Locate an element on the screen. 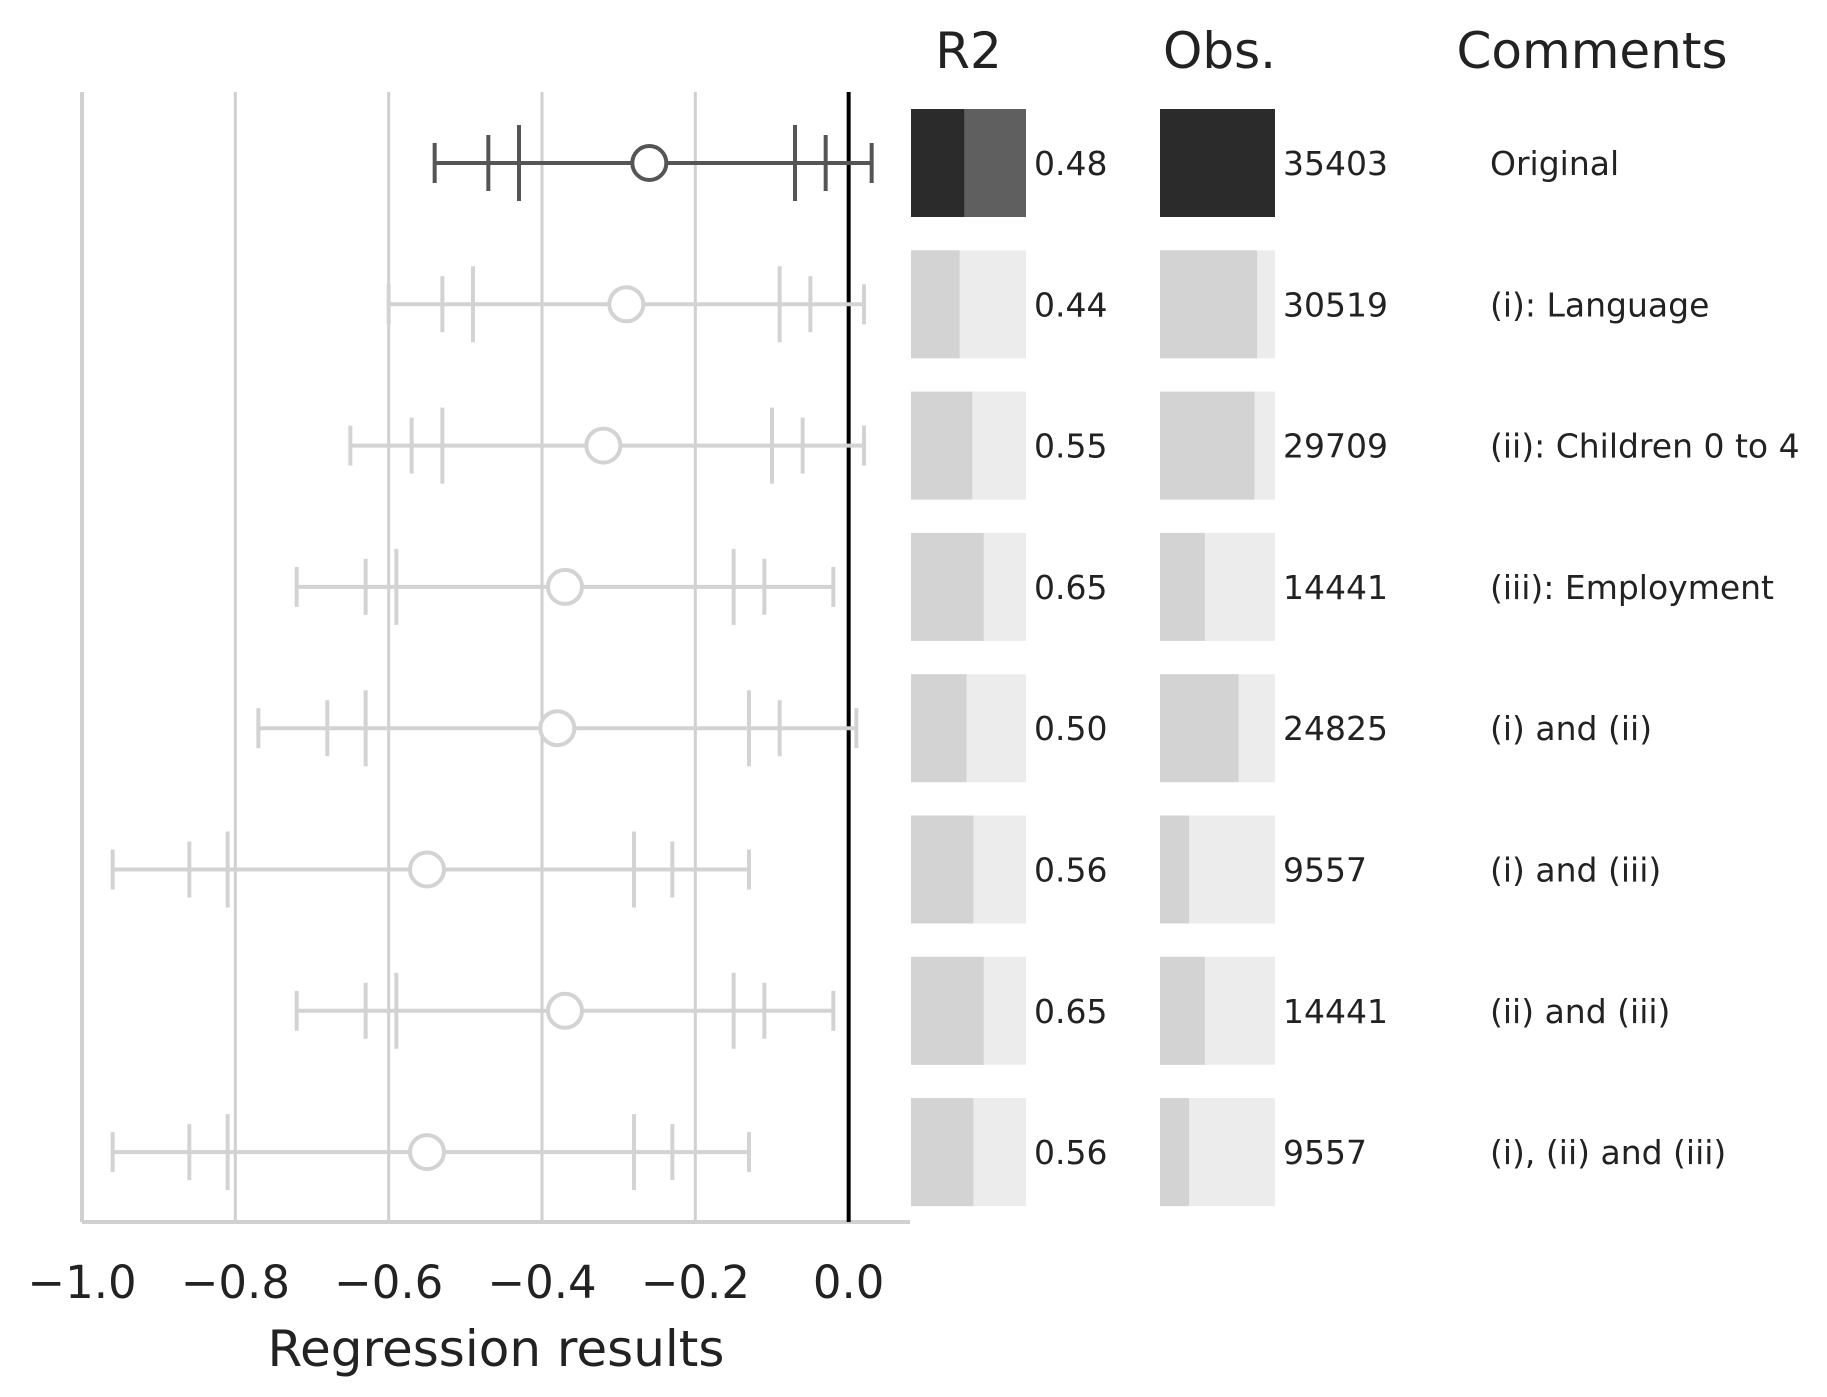 Image resolution: width=1827 pixels, height=1397 pixels. row-7: 0.56 9557 (i), (ii) and (iii) is located at coordinates (918, 1152).